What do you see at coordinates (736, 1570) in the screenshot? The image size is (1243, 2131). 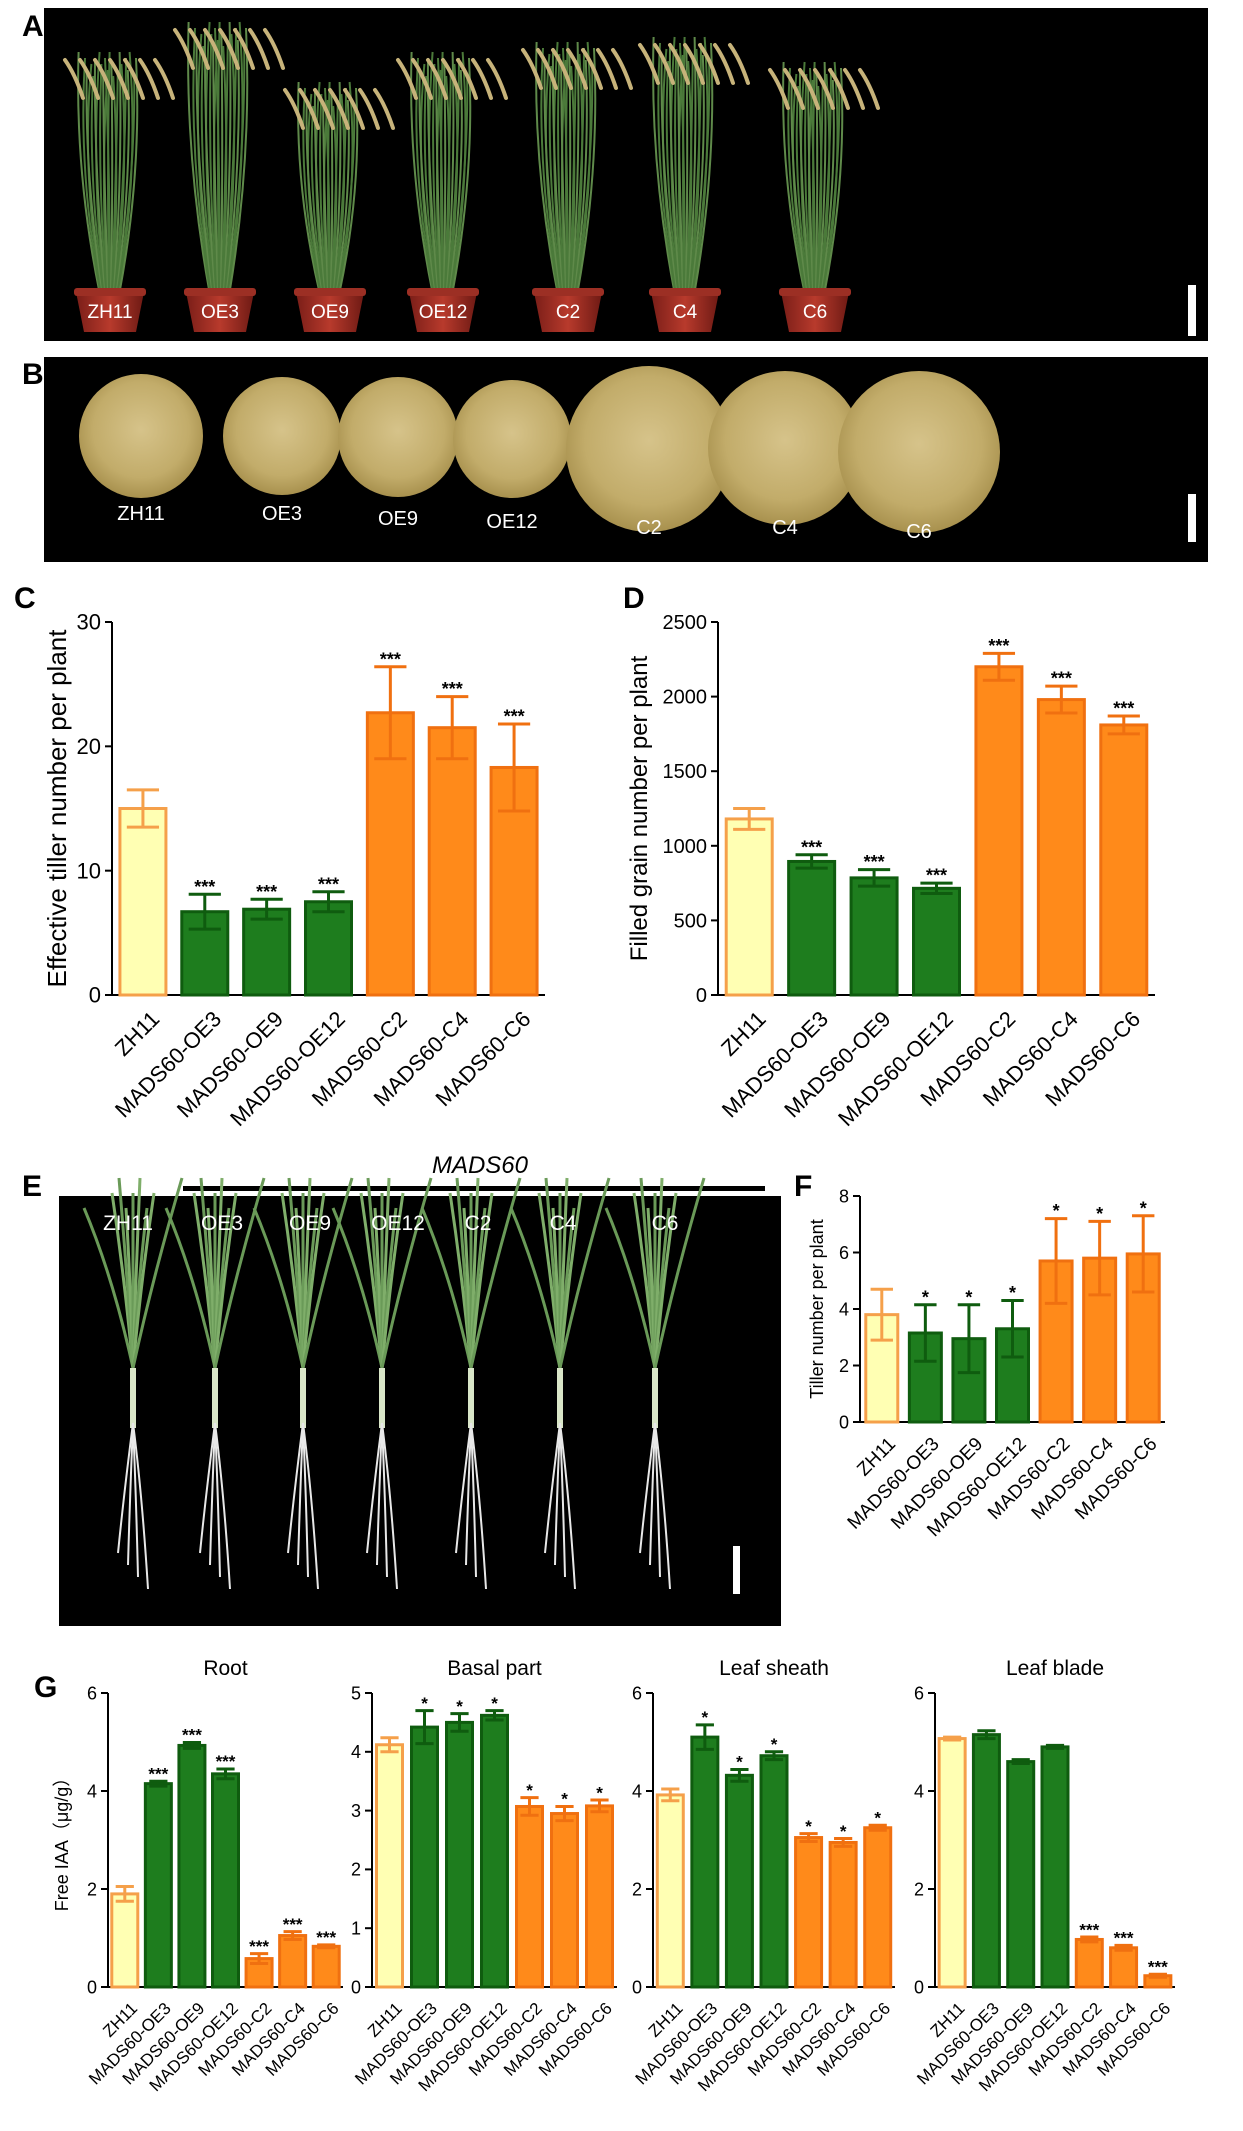 I see `scale-bar-e` at bounding box center [736, 1570].